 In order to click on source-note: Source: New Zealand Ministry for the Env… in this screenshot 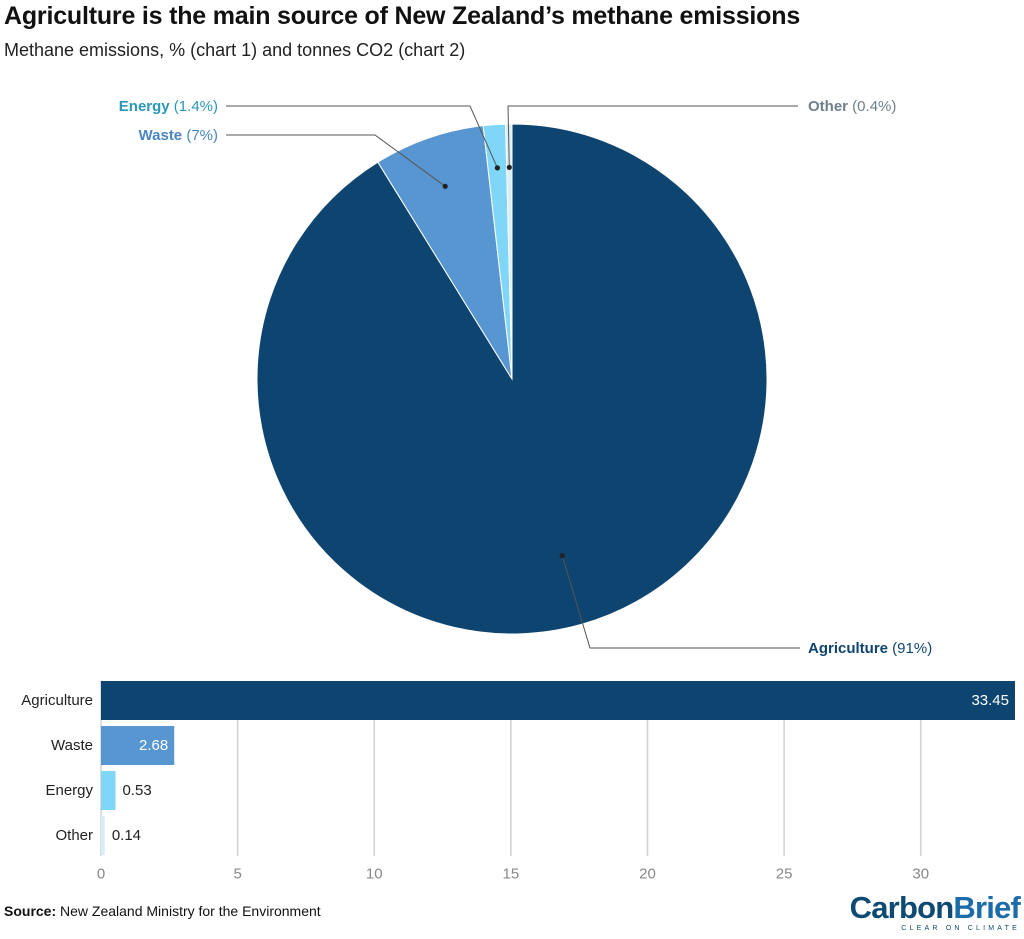, I will do `click(162, 911)`.